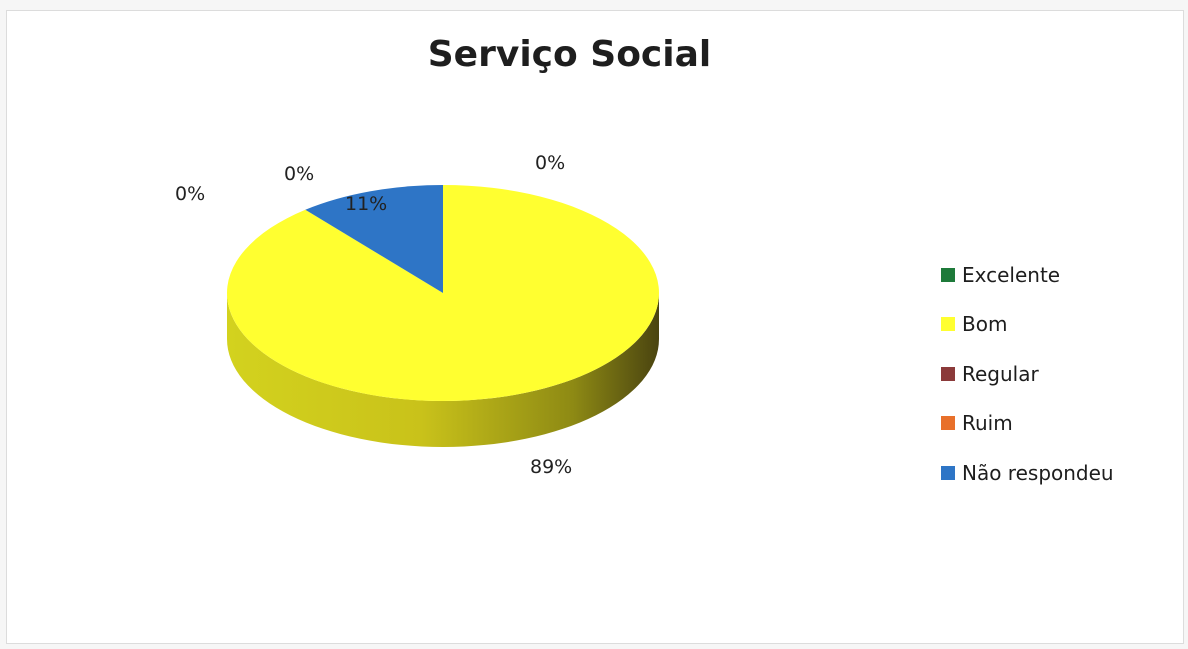 The image size is (1188, 649). I want to click on legend-label-regular: Regular, so click(1000, 373).